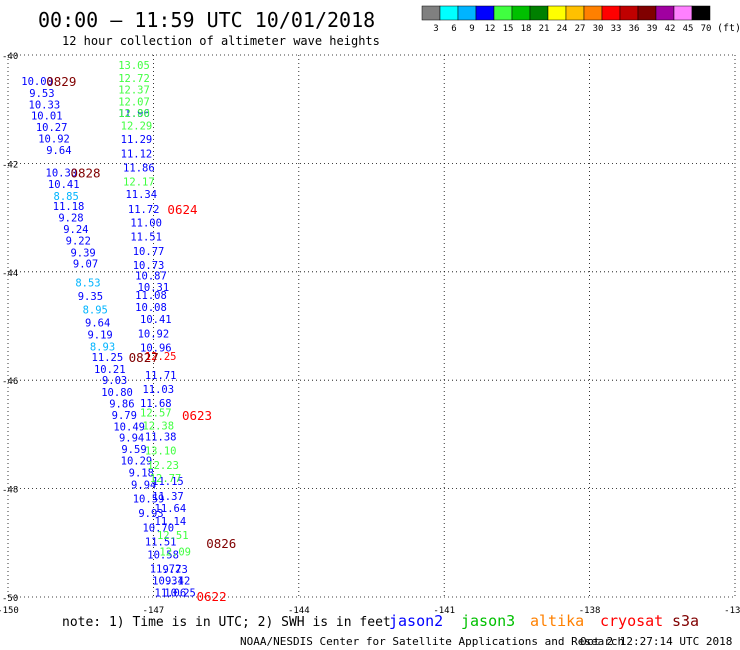  I want to click on wave-height-point: 10.59, so click(149, 499).